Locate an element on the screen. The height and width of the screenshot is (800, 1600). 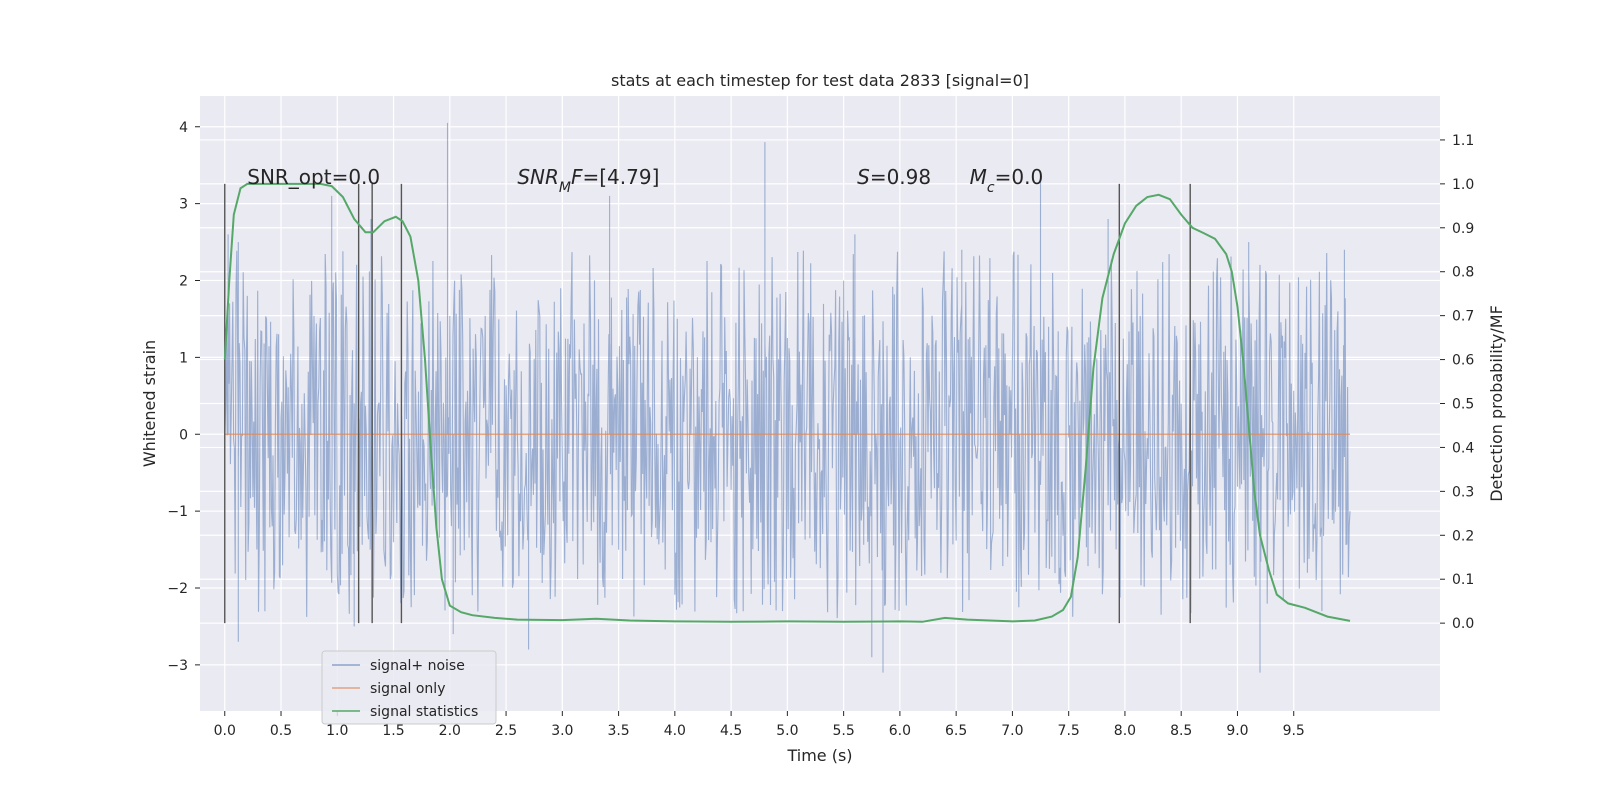
x-tick-label-18: 9.0 is located at coordinates (1237, 731).